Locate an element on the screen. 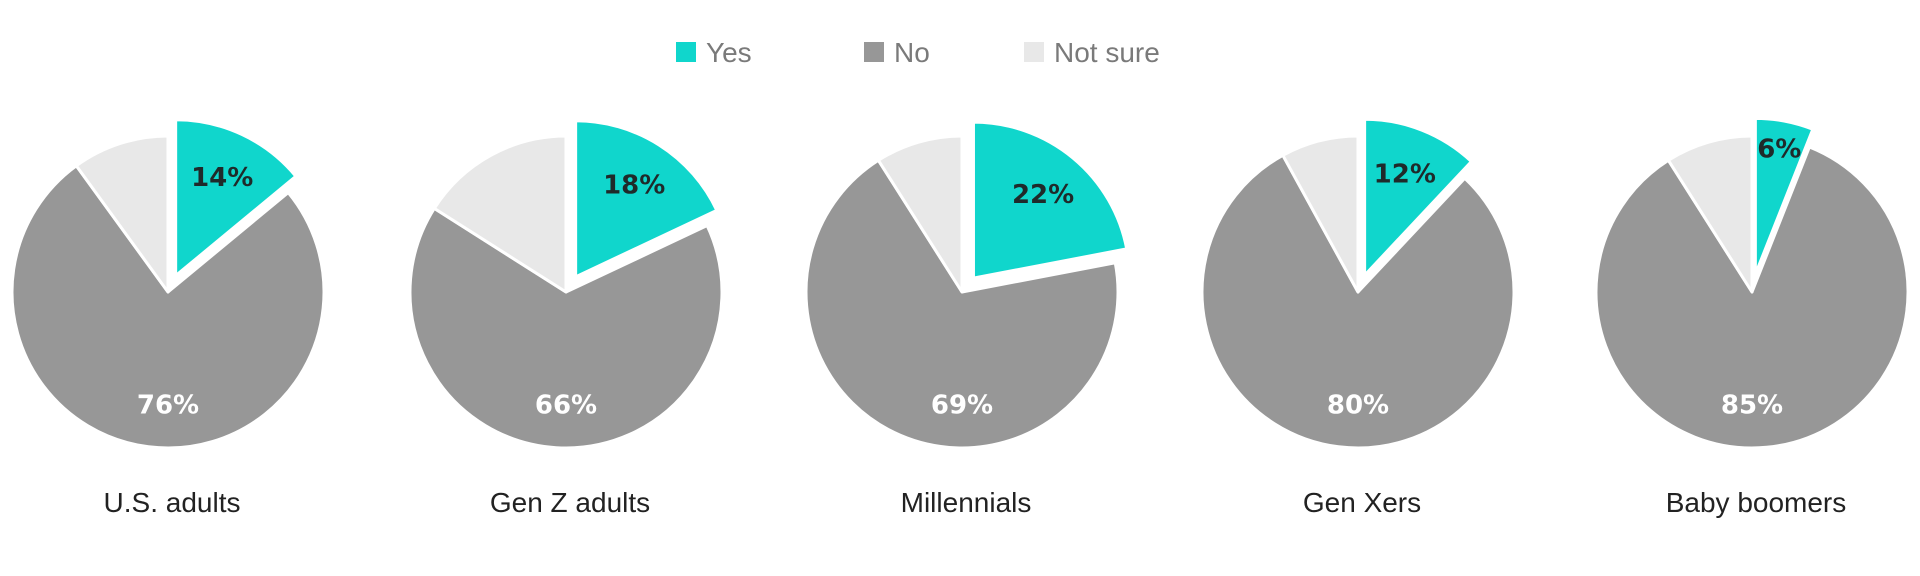 The width and height of the screenshot is (1920, 576). pie-u-s-adults: 14% 76% U.S. adults is located at coordinates (168, 318).